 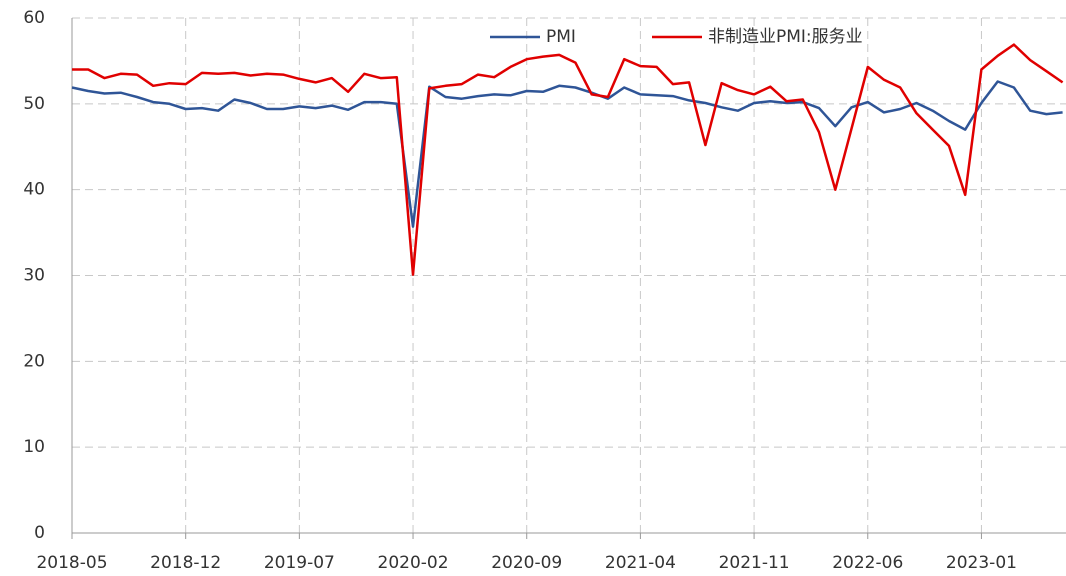 What do you see at coordinates (413, 563) in the screenshot?
I see `x-tick-label: 2020-02` at bounding box center [413, 563].